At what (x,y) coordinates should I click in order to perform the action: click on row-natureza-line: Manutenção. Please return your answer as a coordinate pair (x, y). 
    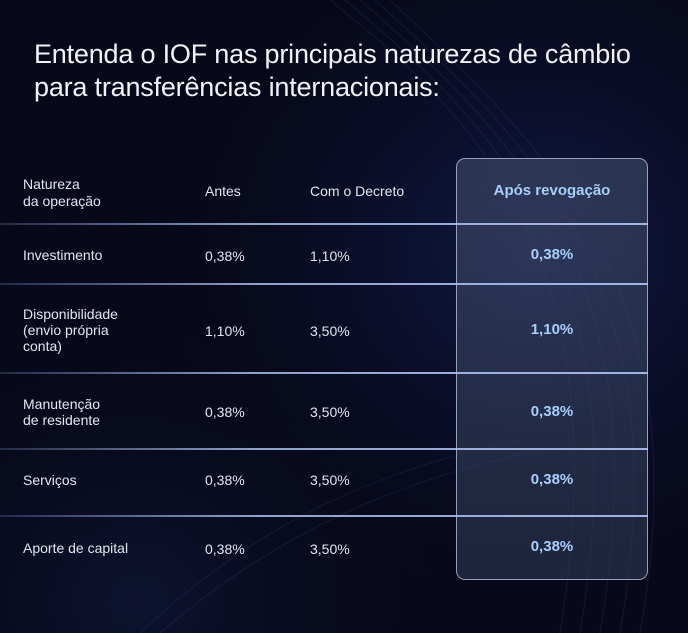
    Looking at the image, I should click on (62, 404).